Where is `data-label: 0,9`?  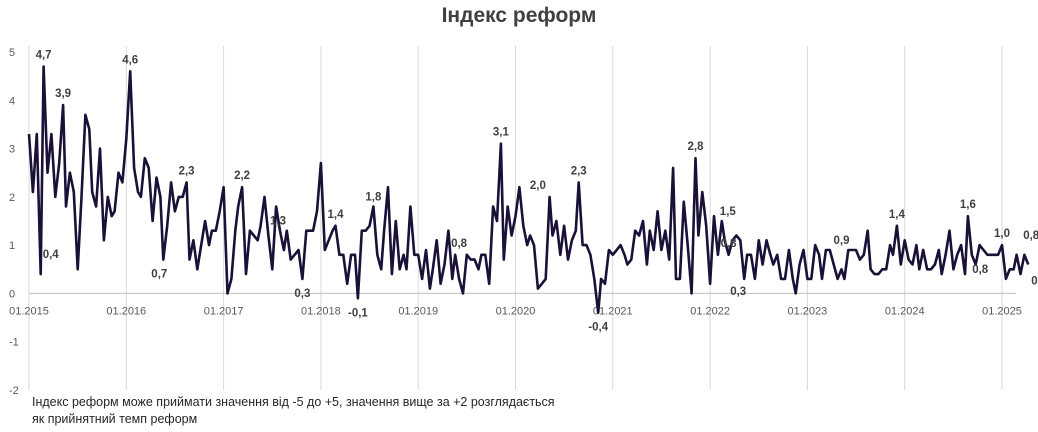
data-label: 0,9 is located at coordinates (842, 241).